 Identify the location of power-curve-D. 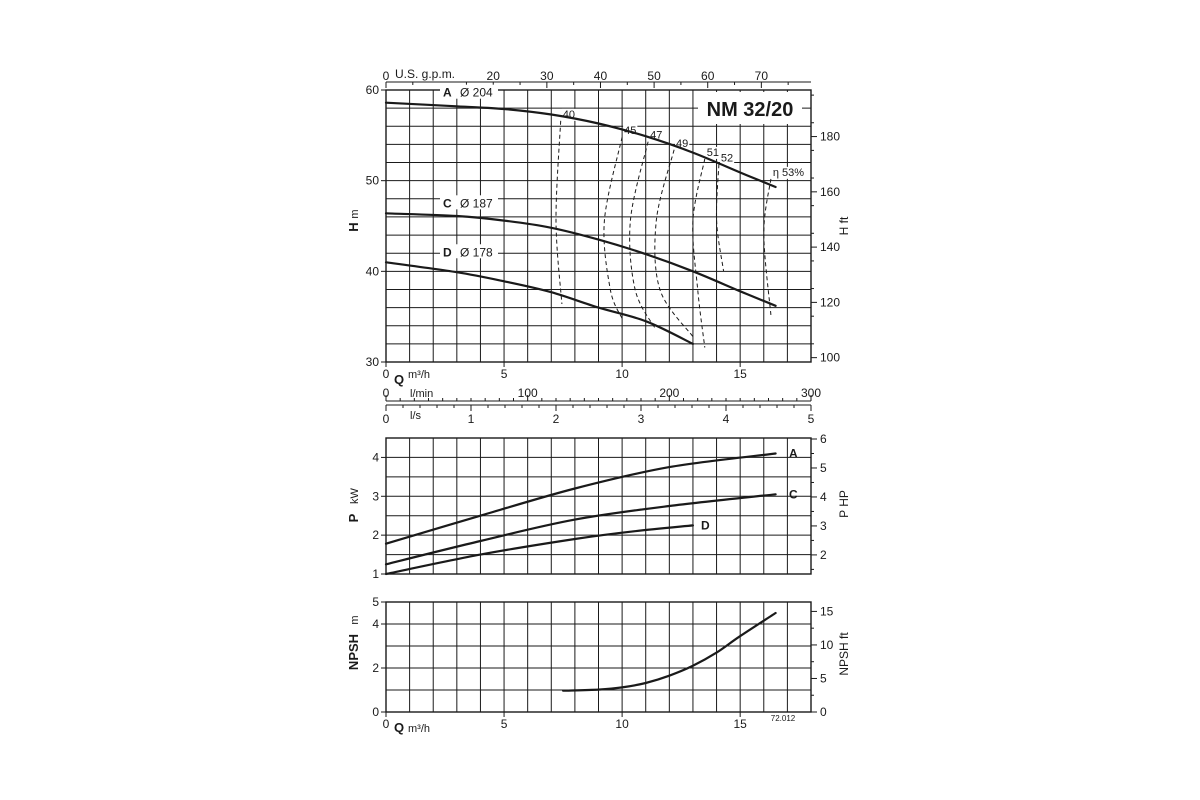
(539, 550).